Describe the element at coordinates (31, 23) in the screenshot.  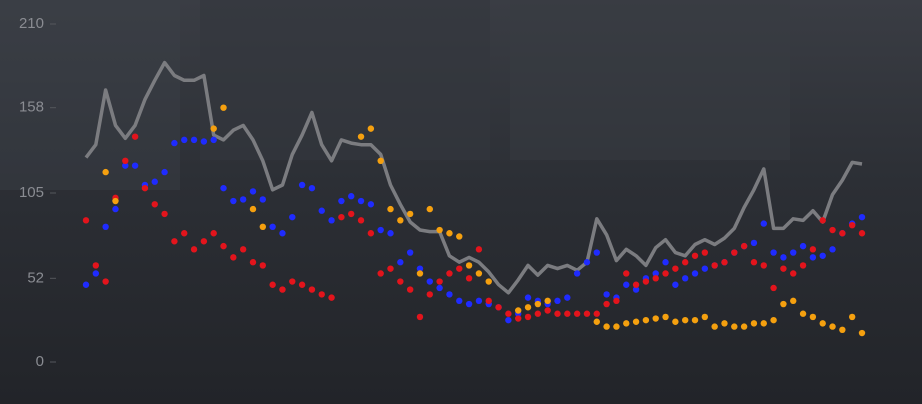
I see `y-tick-label: 210` at that location.